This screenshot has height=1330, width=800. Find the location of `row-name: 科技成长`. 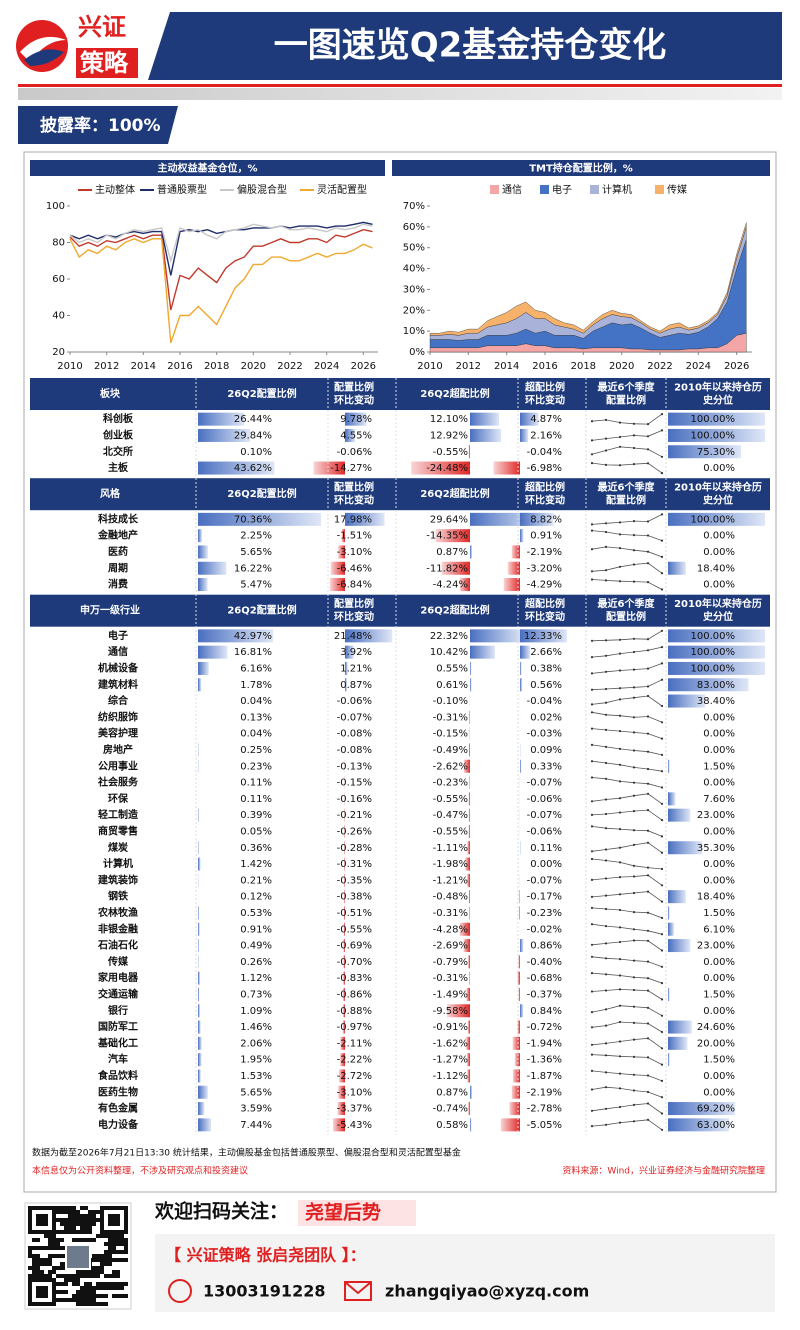

row-name: 科技成长 is located at coordinates (118, 518).